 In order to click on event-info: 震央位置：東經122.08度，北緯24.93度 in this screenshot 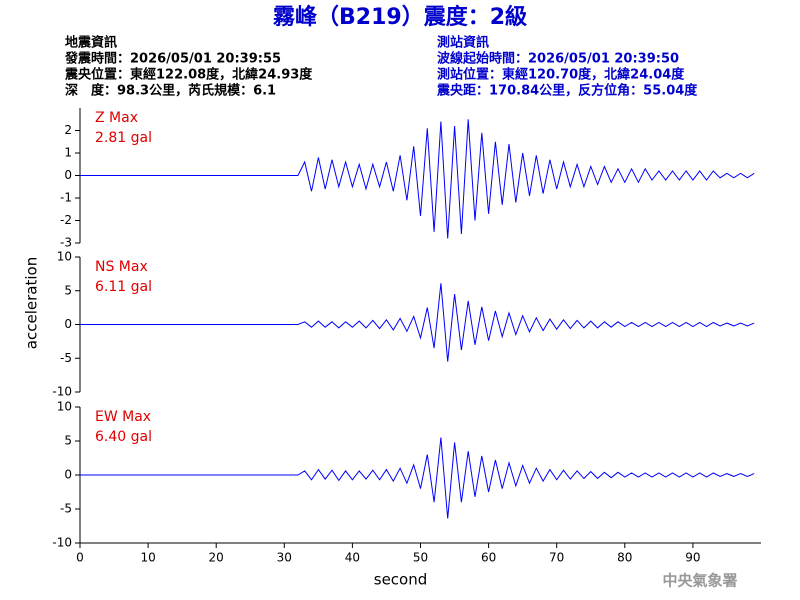, I will do `click(188, 75)`.